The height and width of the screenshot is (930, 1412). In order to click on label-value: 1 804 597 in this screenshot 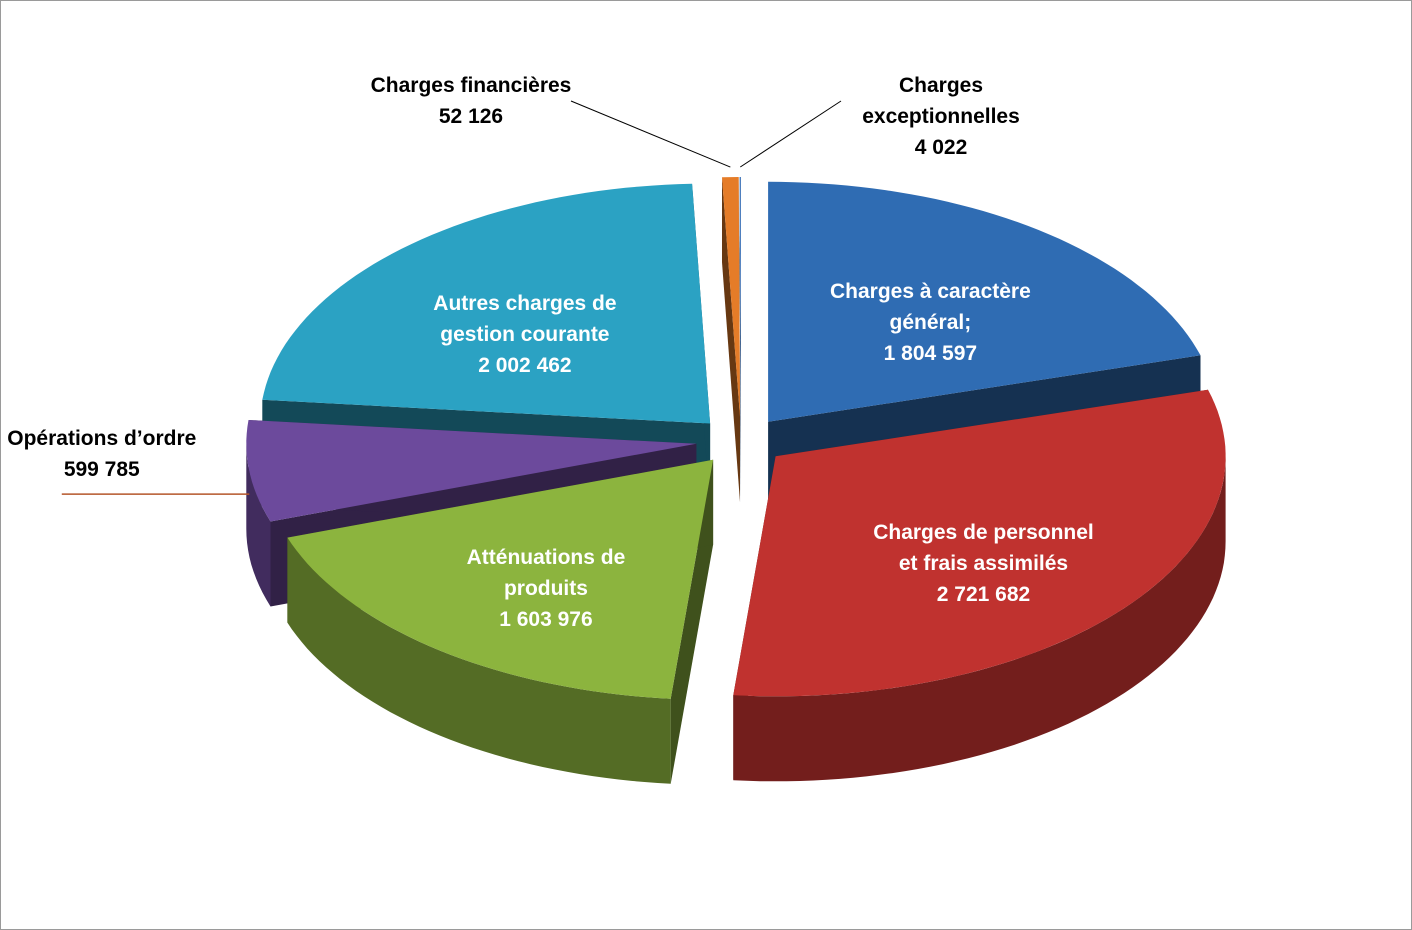, I will do `click(930, 353)`.